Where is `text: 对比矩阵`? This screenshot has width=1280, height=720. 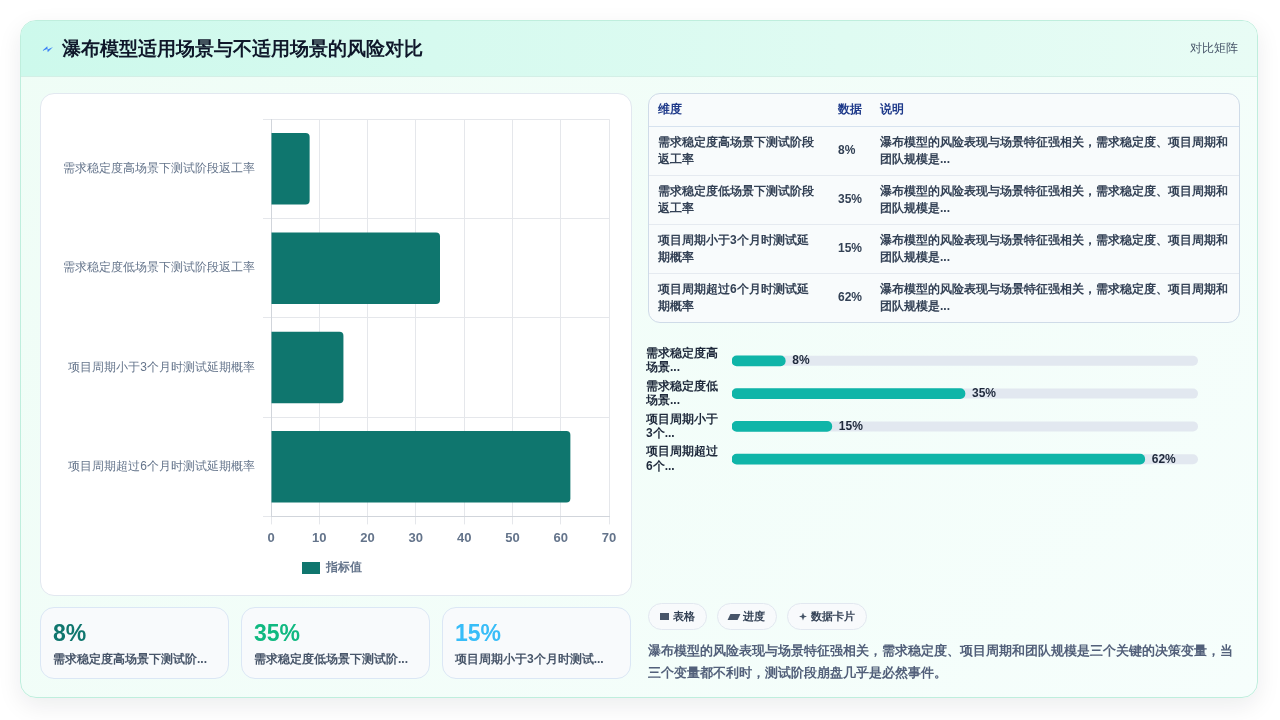
text: 对比矩阵 is located at coordinates (1214, 48).